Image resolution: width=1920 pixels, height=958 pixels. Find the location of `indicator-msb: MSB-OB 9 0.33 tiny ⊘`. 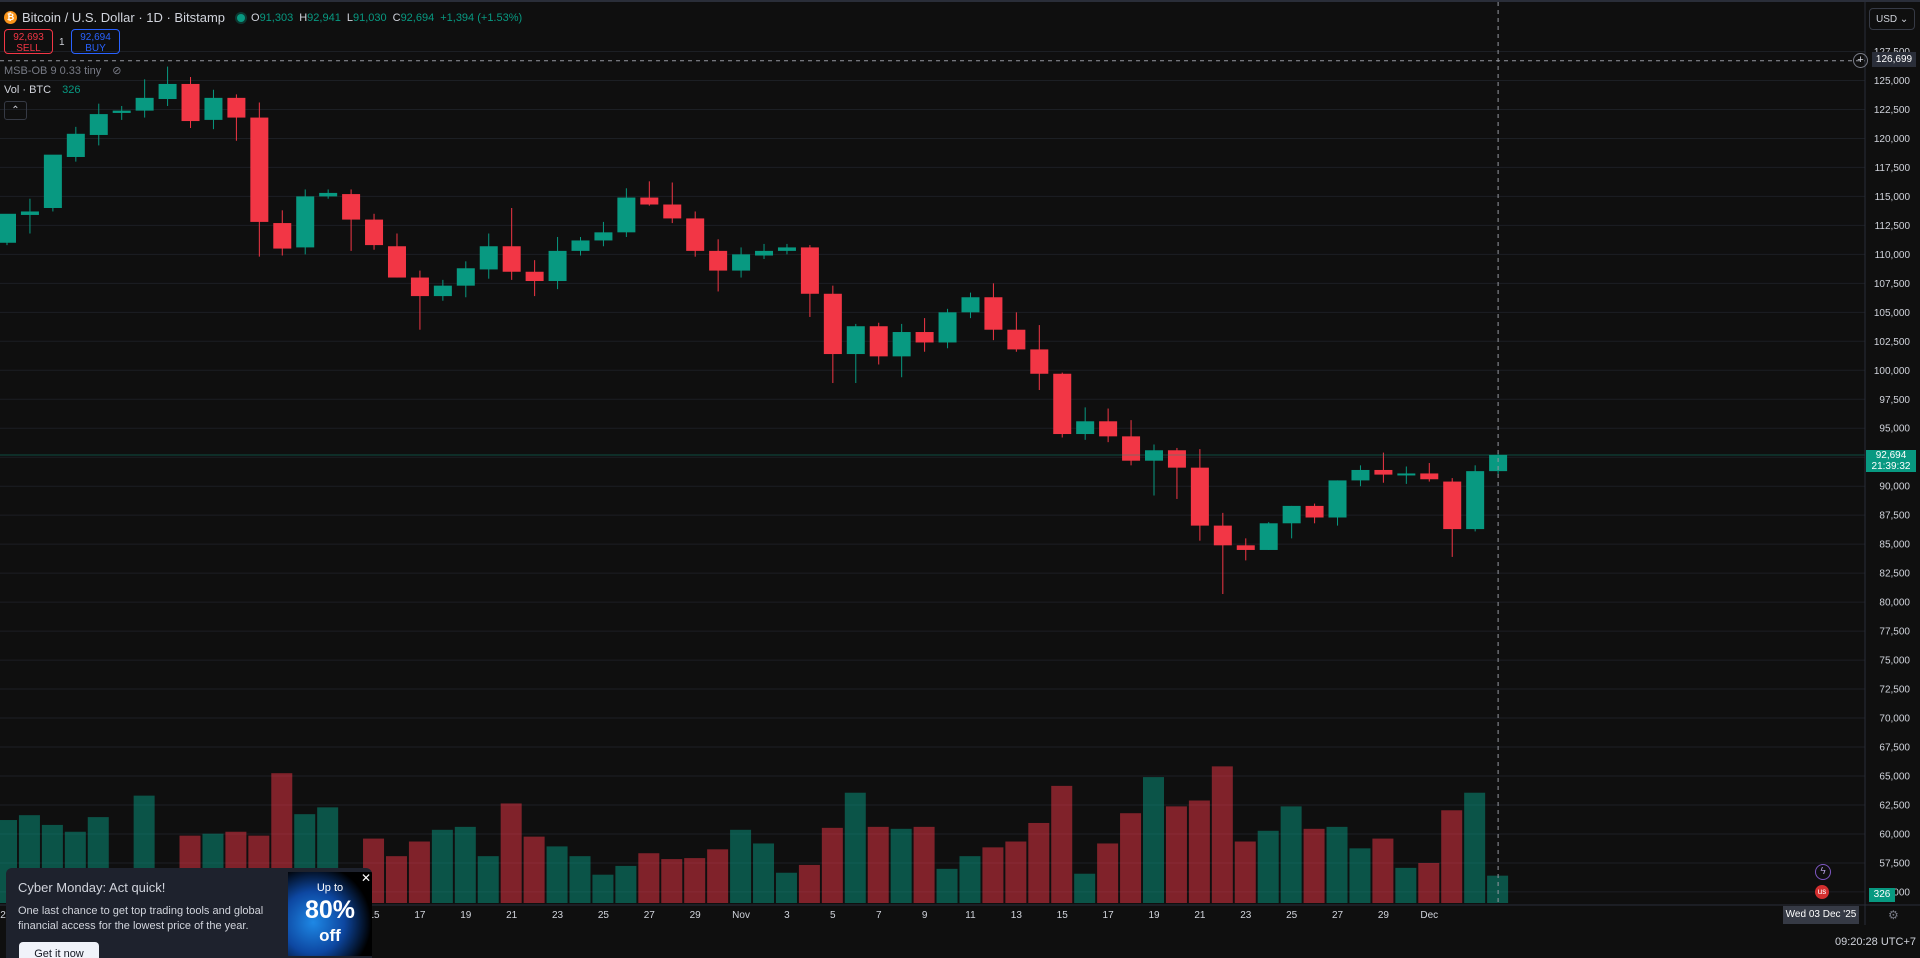

indicator-msb: MSB-OB 9 0.33 tiny ⊘ is located at coordinates (63, 70).